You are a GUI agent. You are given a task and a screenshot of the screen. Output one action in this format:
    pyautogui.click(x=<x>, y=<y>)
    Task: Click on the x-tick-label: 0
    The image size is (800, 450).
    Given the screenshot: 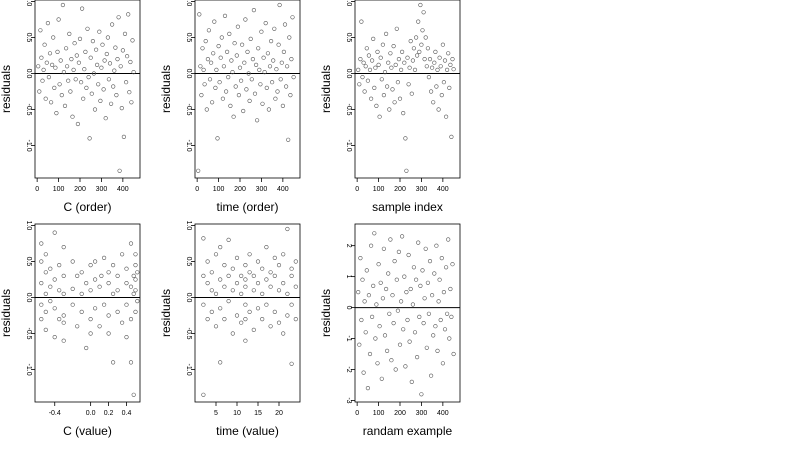 What is the action you would take?
    pyautogui.click(x=197, y=189)
    